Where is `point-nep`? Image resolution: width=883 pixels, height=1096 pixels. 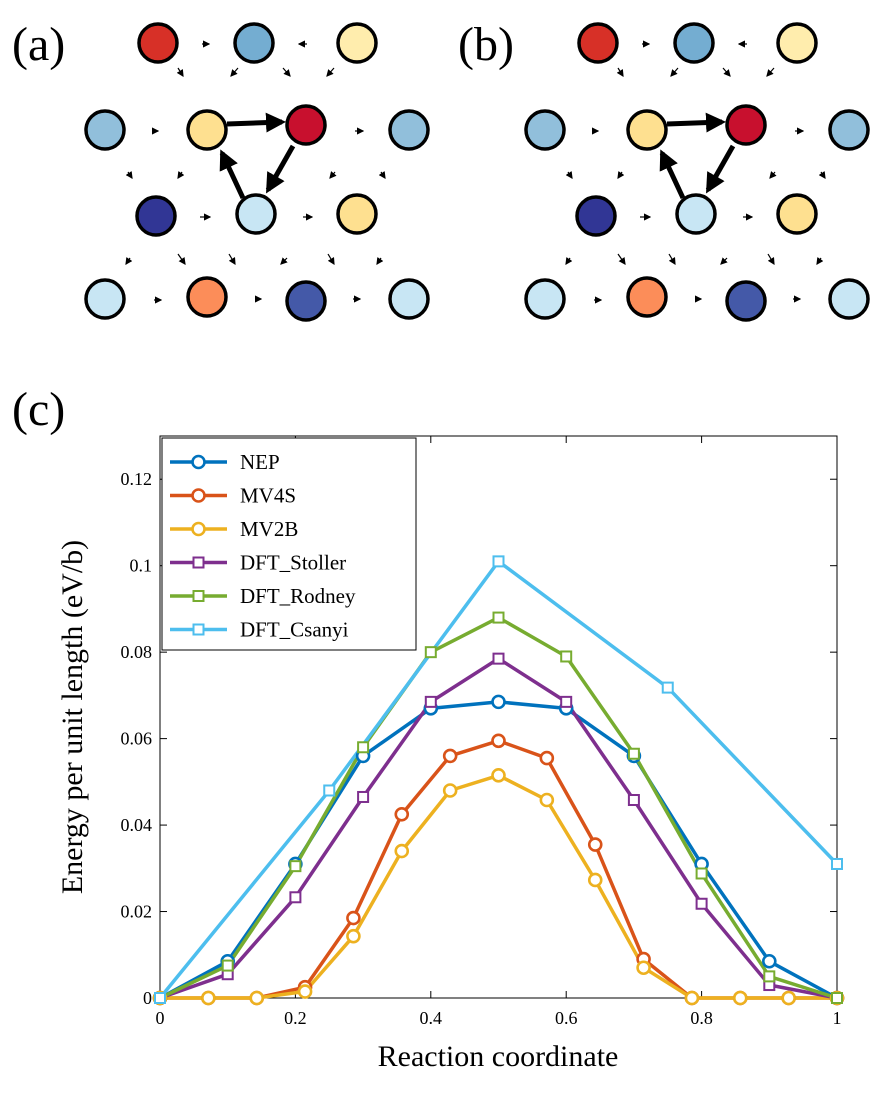 point-nep is located at coordinates (498, 702).